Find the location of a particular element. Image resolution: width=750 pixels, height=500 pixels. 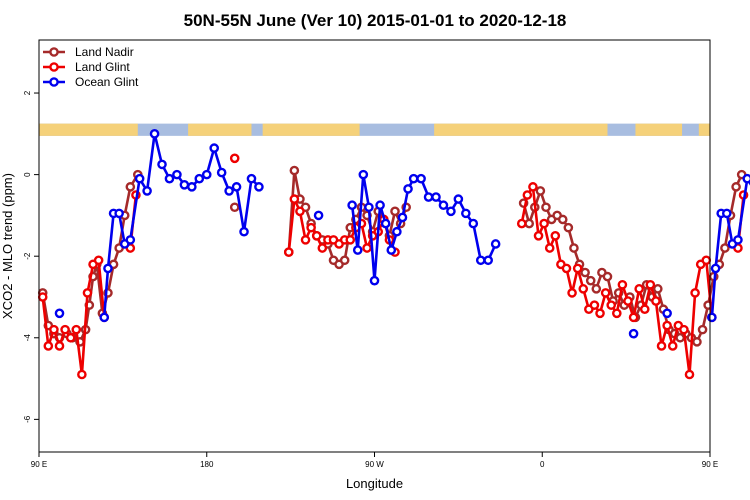

series-line is located at coordinates (730, 247).